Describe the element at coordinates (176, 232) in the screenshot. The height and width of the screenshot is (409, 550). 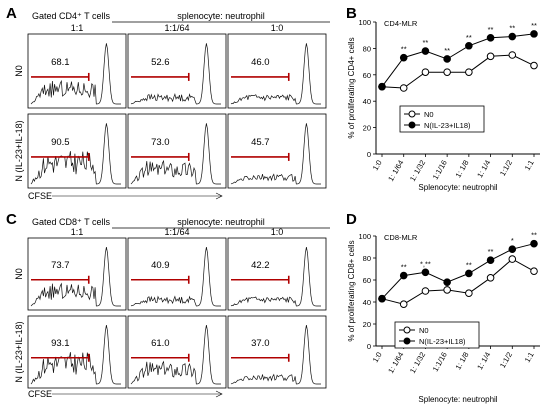
I see `panel-c-column-label: 1:1/64` at that location.